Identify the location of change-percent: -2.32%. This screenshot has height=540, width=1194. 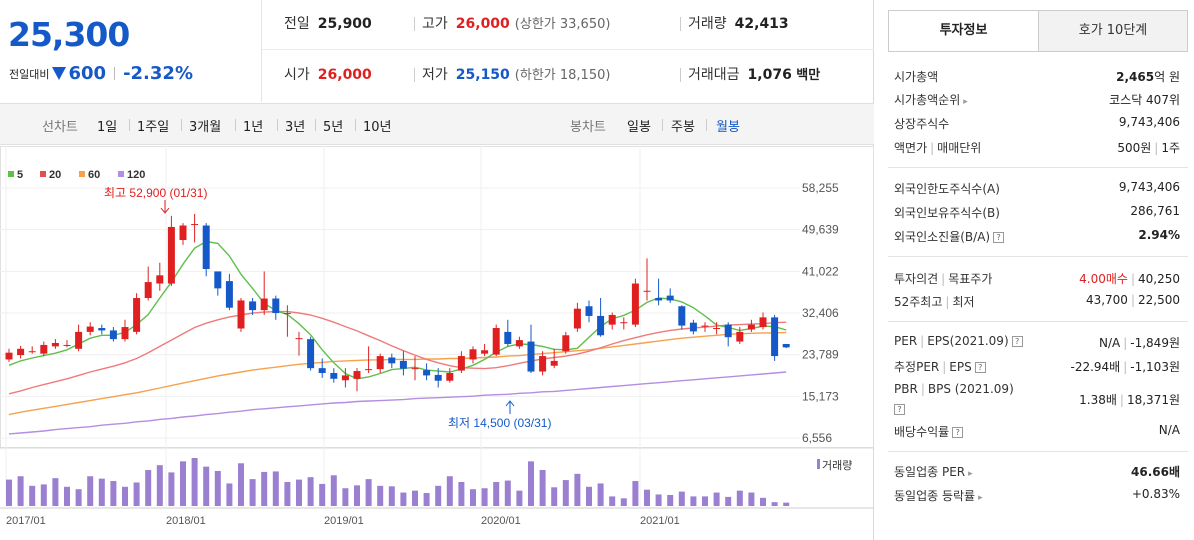
(158, 73).